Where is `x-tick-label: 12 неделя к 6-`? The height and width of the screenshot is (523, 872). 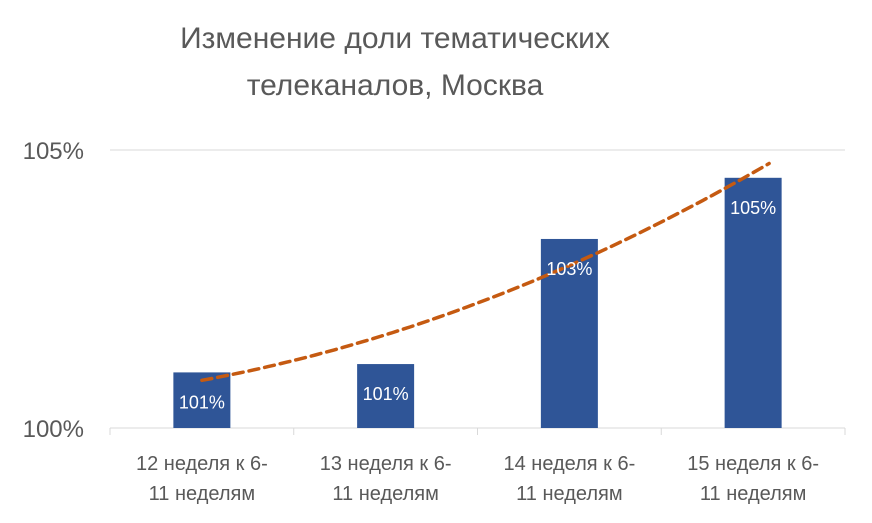 x-tick-label: 12 неделя к 6- is located at coordinates (202, 464).